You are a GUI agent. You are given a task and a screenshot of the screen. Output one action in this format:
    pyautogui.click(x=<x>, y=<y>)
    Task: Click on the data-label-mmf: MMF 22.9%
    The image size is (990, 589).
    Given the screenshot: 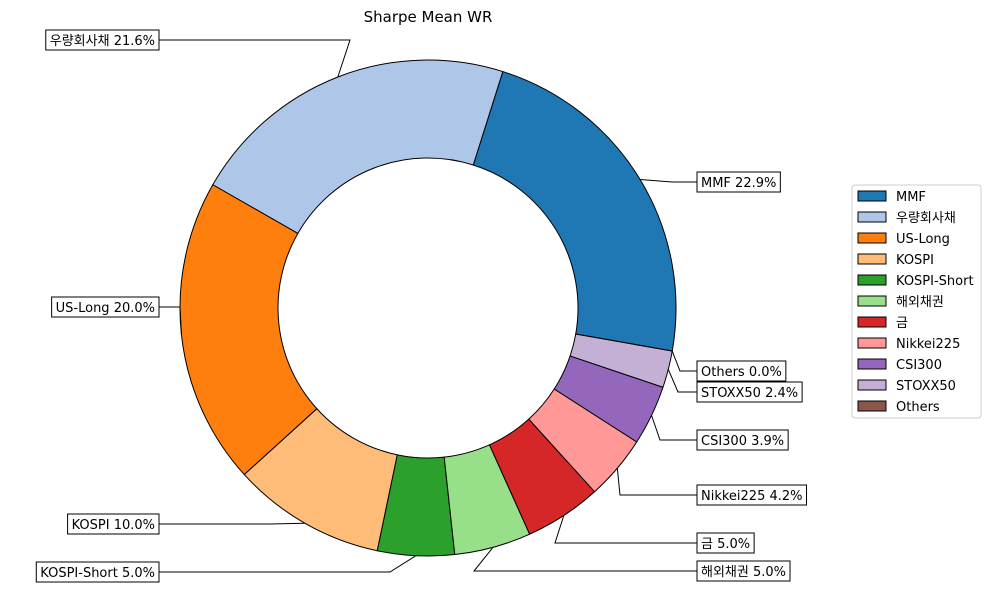 What is the action you would take?
    pyautogui.click(x=738, y=183)
    